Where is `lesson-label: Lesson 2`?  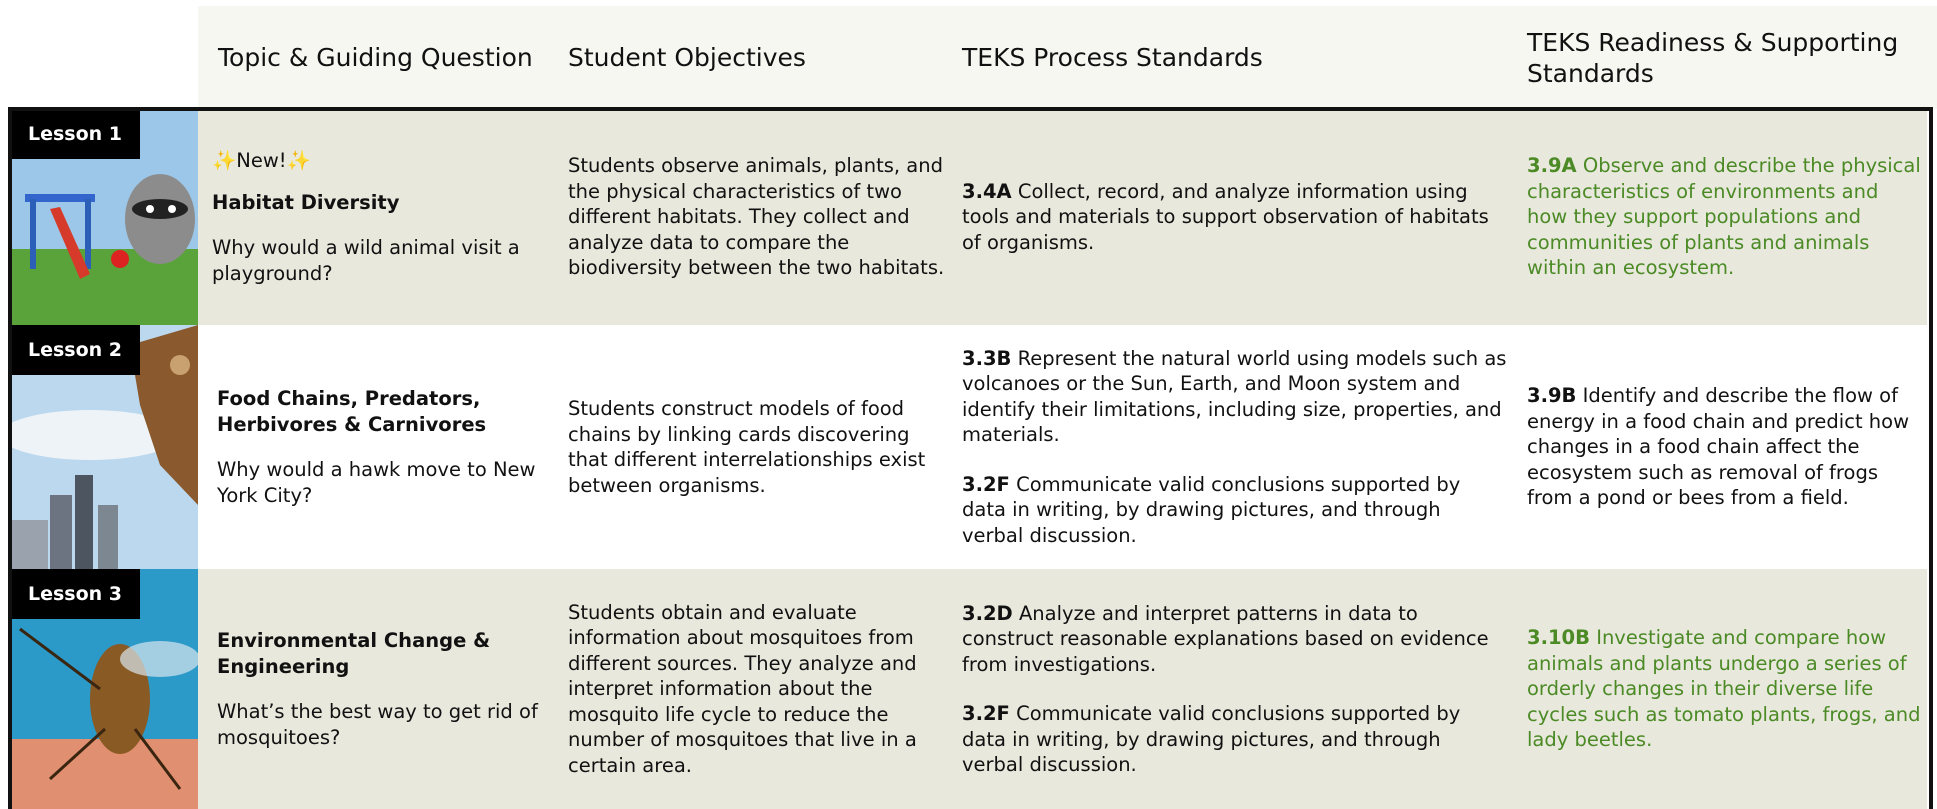
lesson-label: Lesson 2 is located at coordinates (75, 350).